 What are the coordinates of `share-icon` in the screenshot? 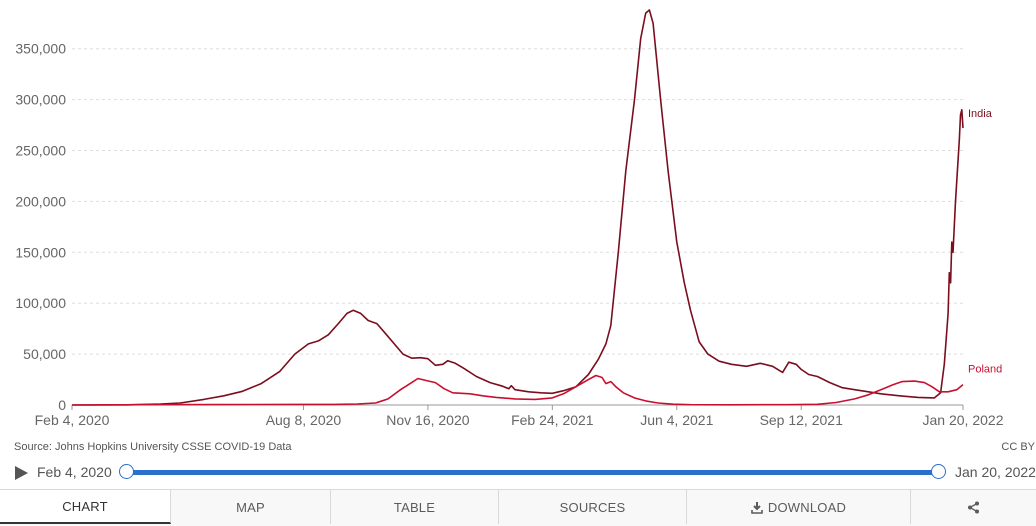 It's located at (973, 507).